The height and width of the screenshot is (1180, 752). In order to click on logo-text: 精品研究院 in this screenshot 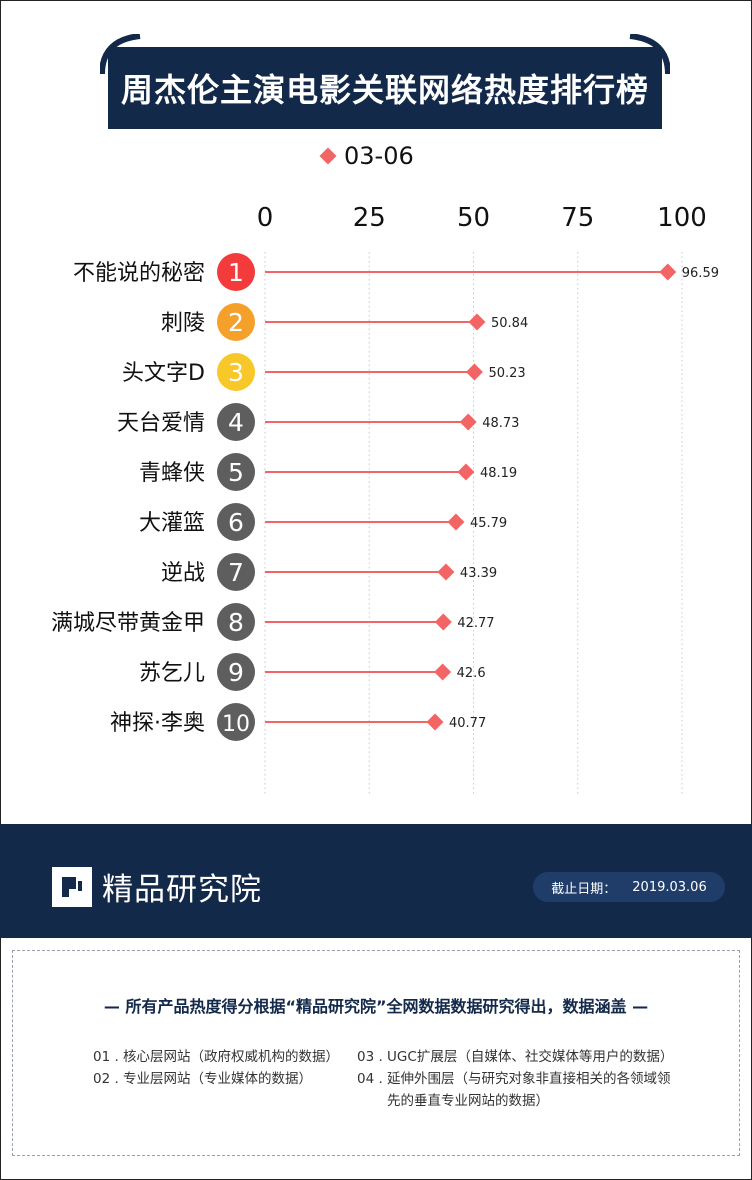, I will do `click(182, 890)`.